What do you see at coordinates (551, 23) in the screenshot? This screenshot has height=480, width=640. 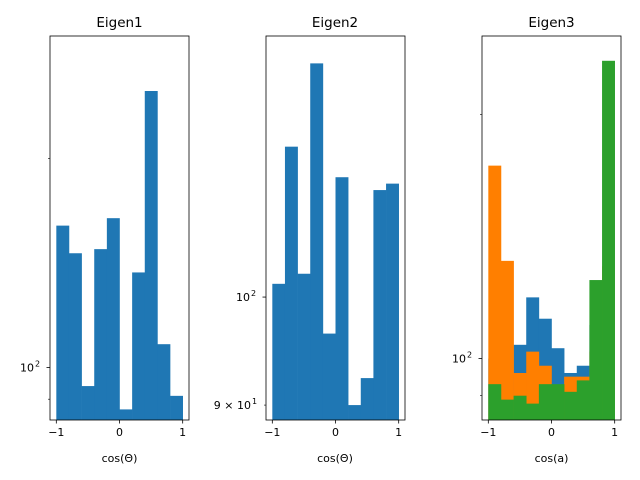 I see `eigen3-title: Eigen3` at bounding box center [551, 23].